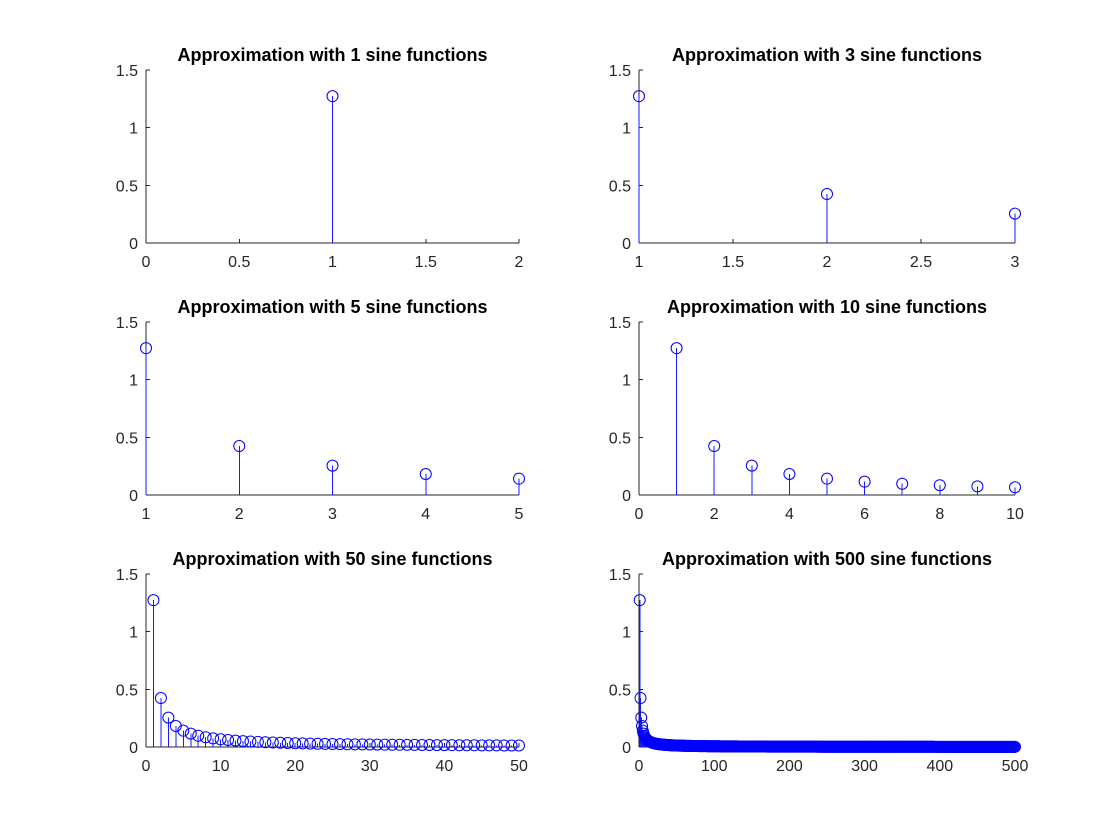  Describe the element at coordinates (519, 766) in the screenshot. I see `x-tick-label: 50` at that location.